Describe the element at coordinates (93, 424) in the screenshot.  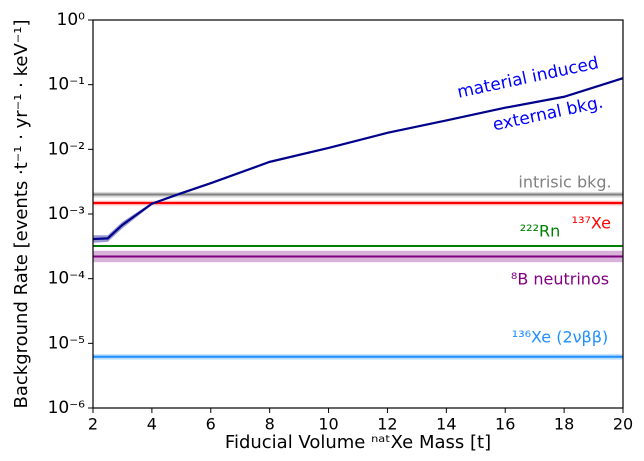
I see `x-tick-label: 2` at that location.